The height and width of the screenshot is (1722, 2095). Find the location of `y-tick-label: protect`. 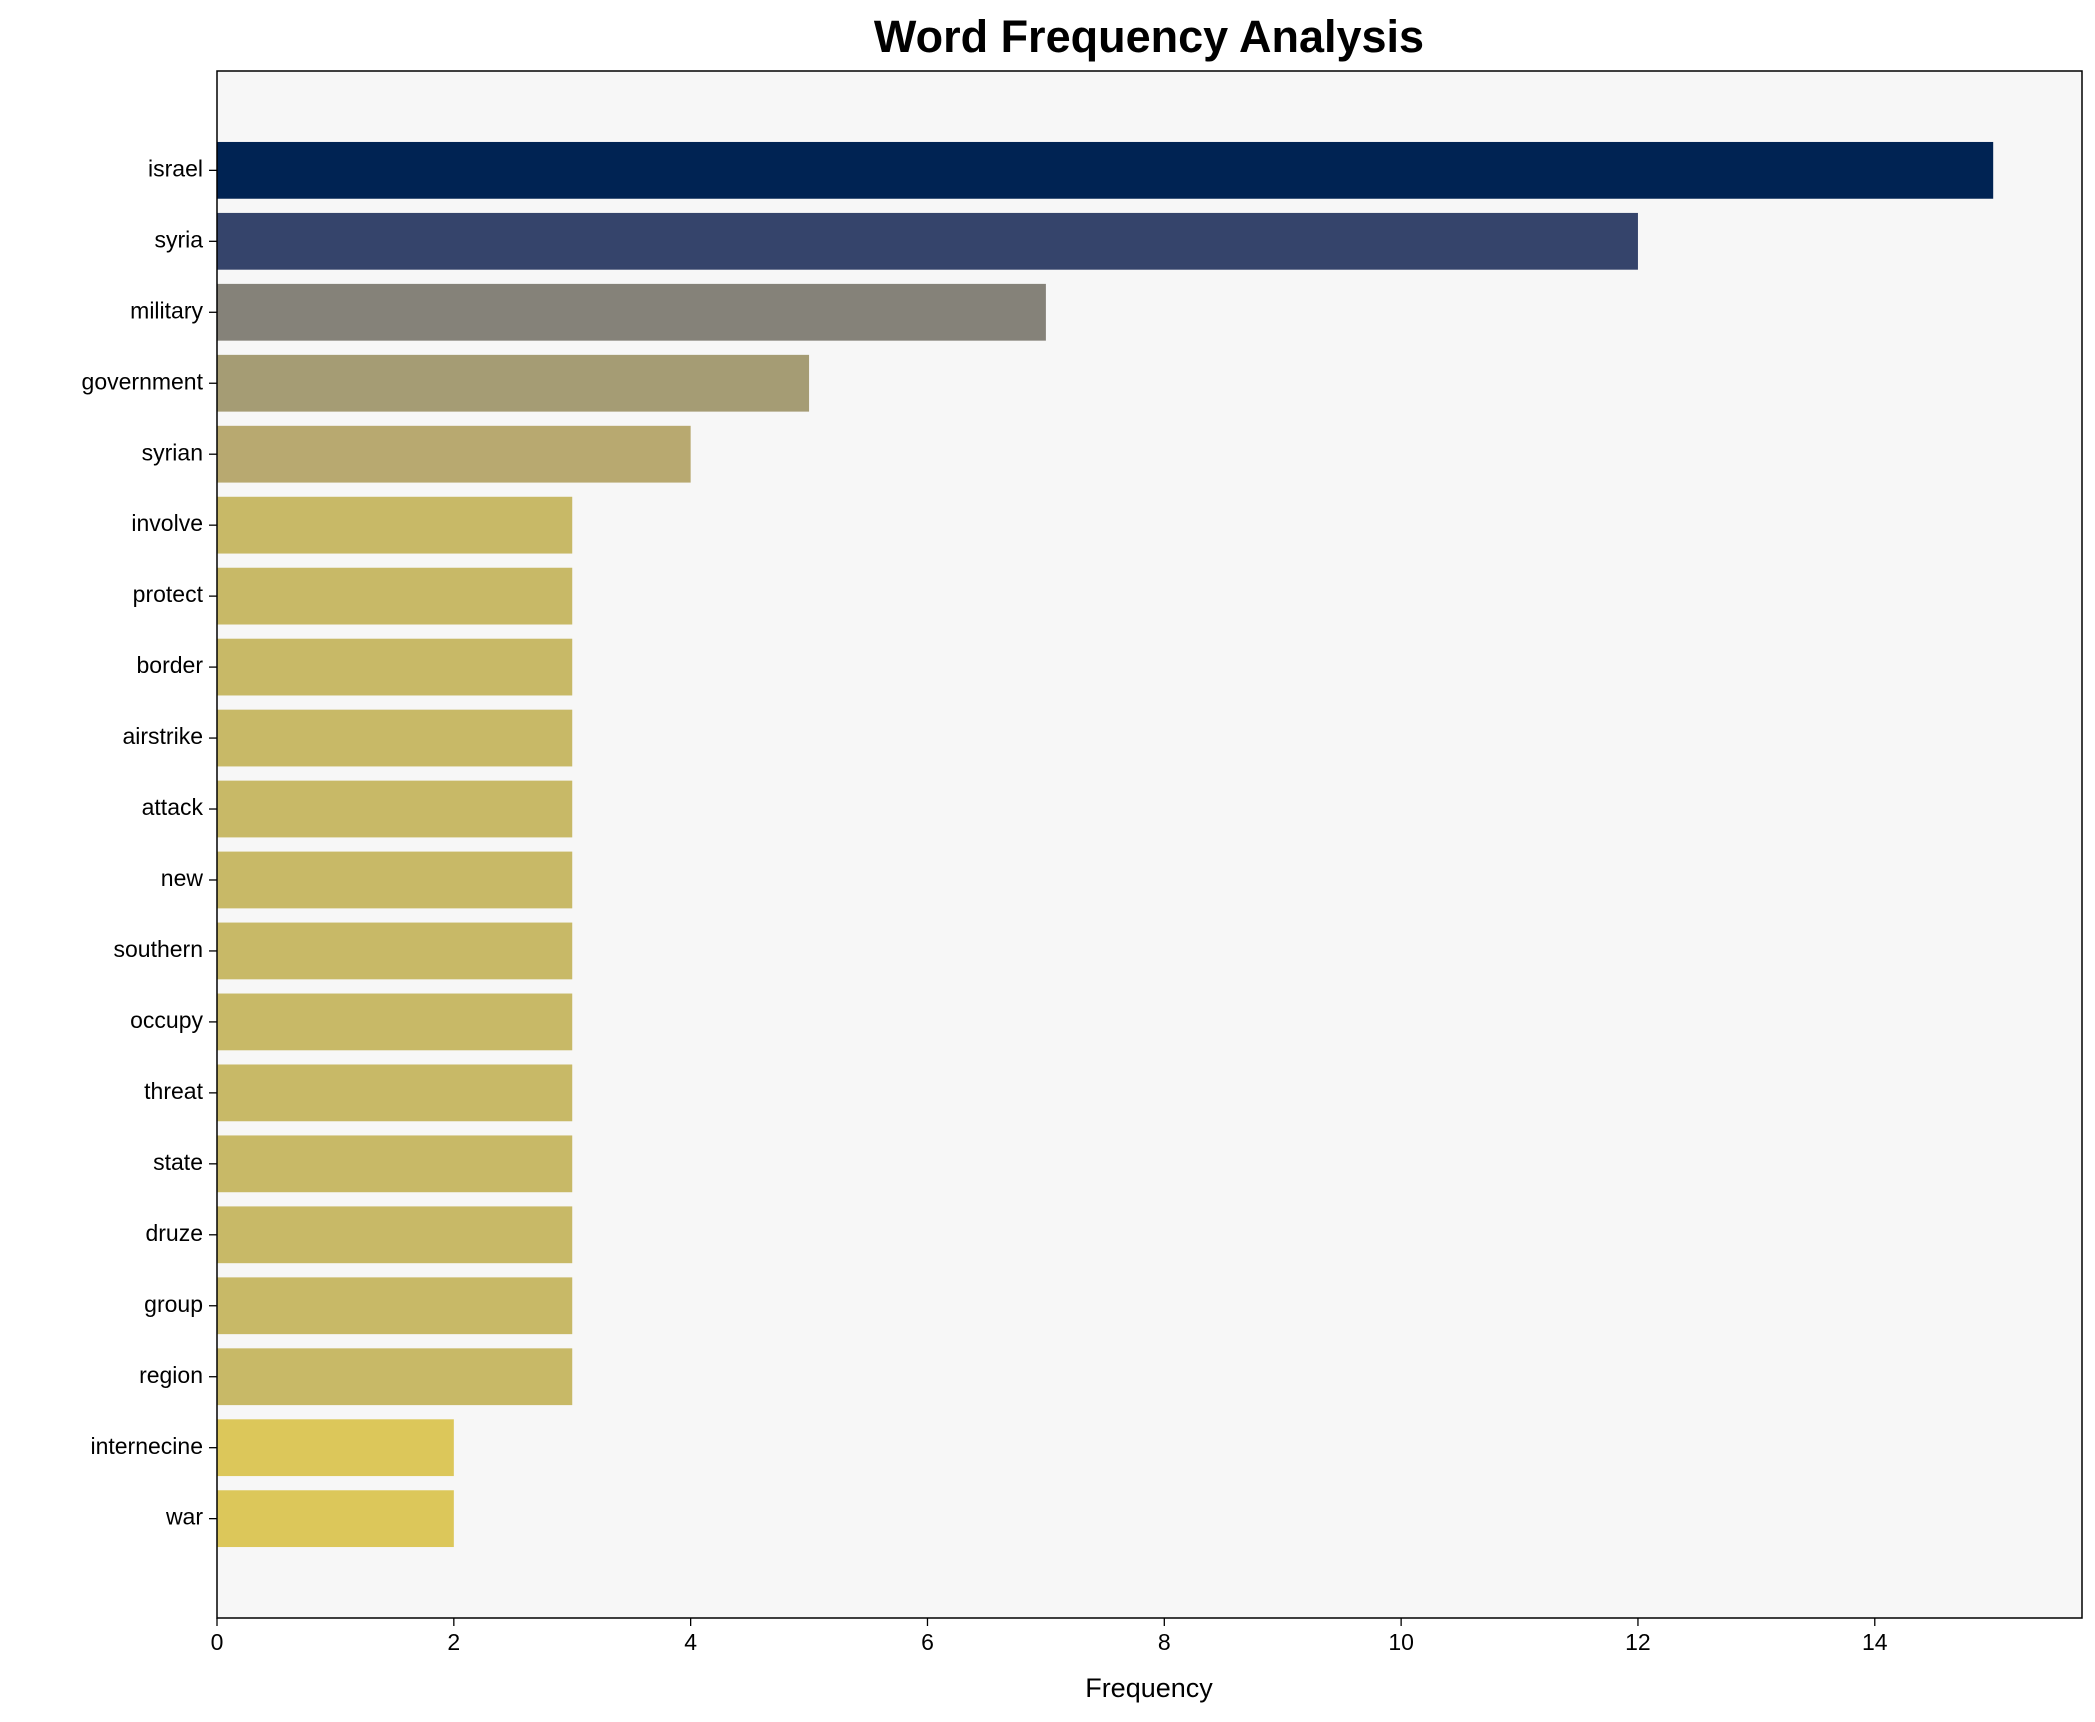

y-tick-label: protect is located at coordinates (168, 594).